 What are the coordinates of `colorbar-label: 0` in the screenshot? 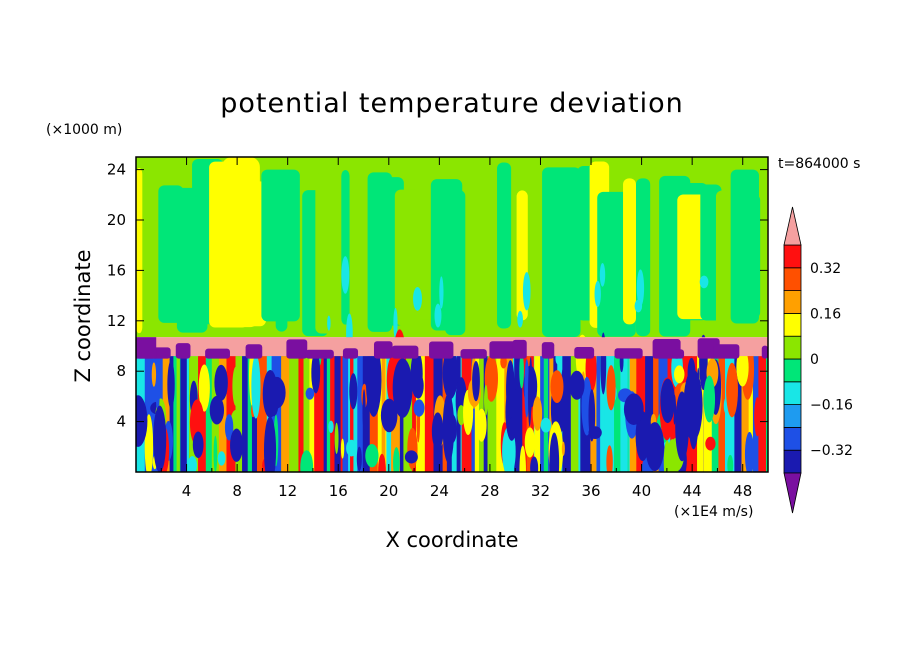 It's located at (814, 360).